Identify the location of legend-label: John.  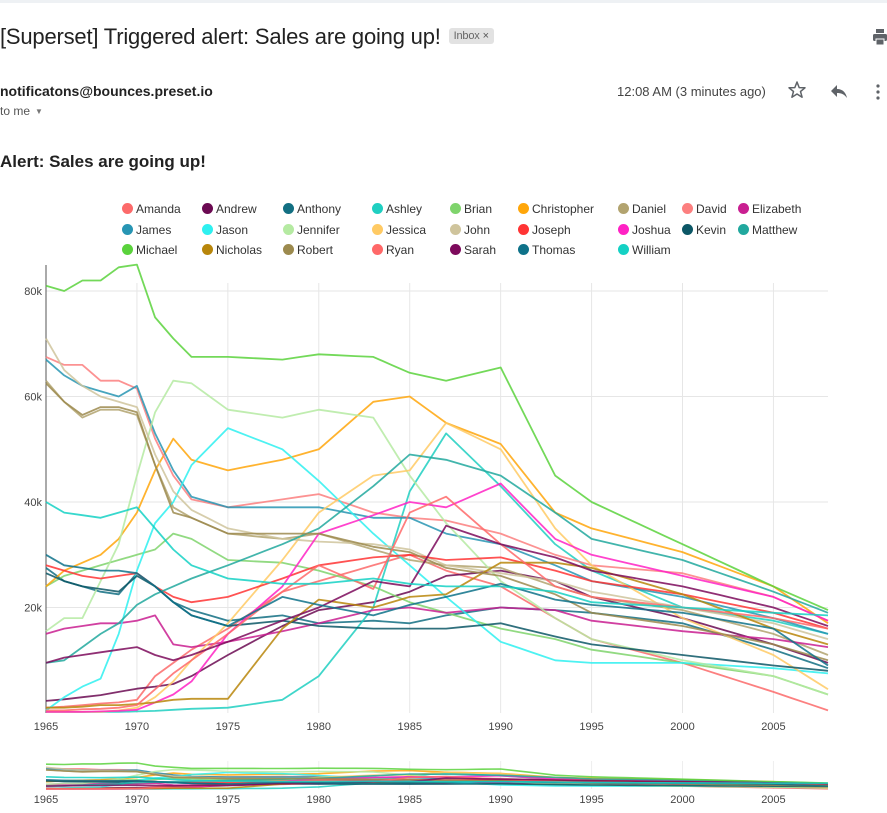
(477, 229).